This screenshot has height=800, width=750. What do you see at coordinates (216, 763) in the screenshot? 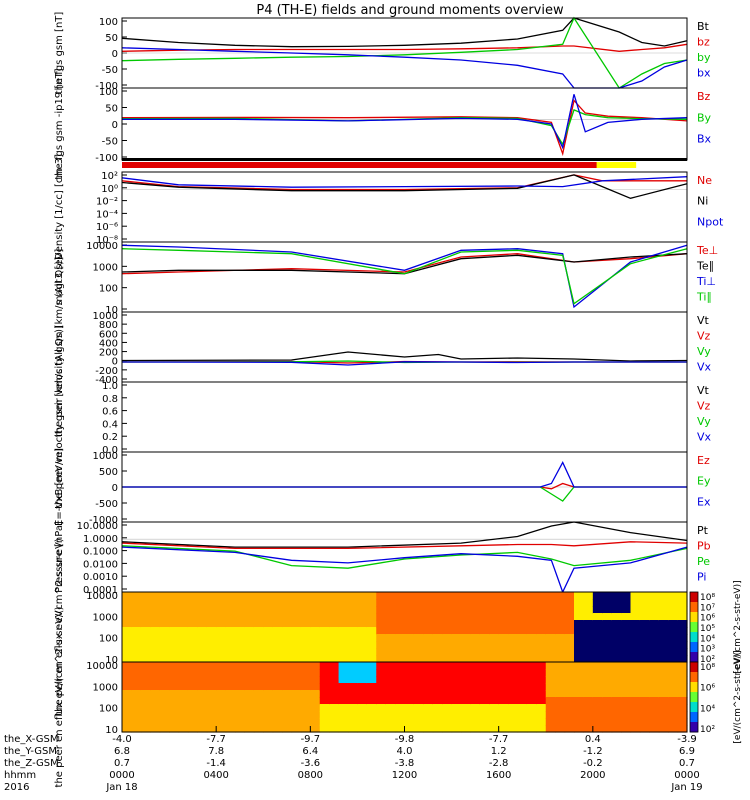
I see `xtick-label: -1.4` at bounding box center [216, 763].